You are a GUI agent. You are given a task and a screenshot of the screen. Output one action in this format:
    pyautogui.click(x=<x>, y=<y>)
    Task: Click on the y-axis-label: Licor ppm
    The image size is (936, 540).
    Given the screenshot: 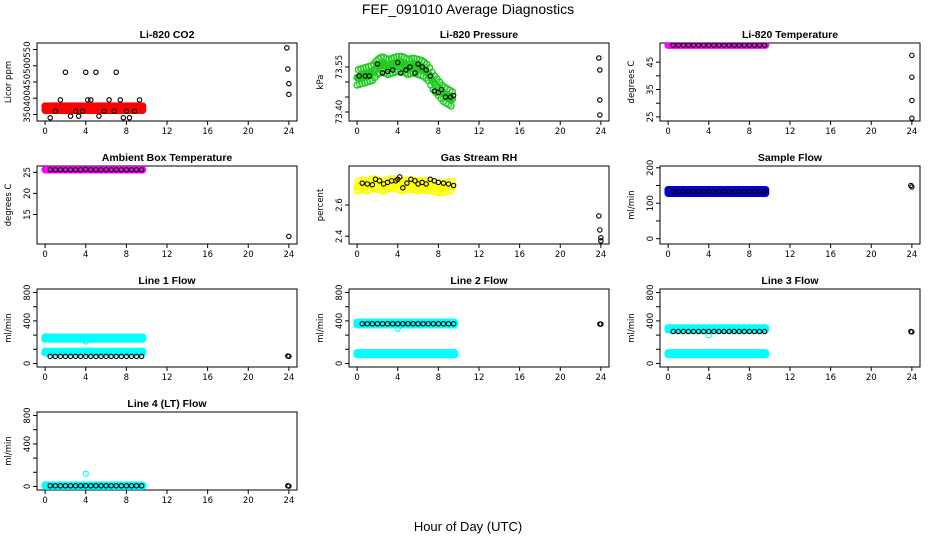 What is the action you would take?
    pyautogui.click(x=9, y=82)
    